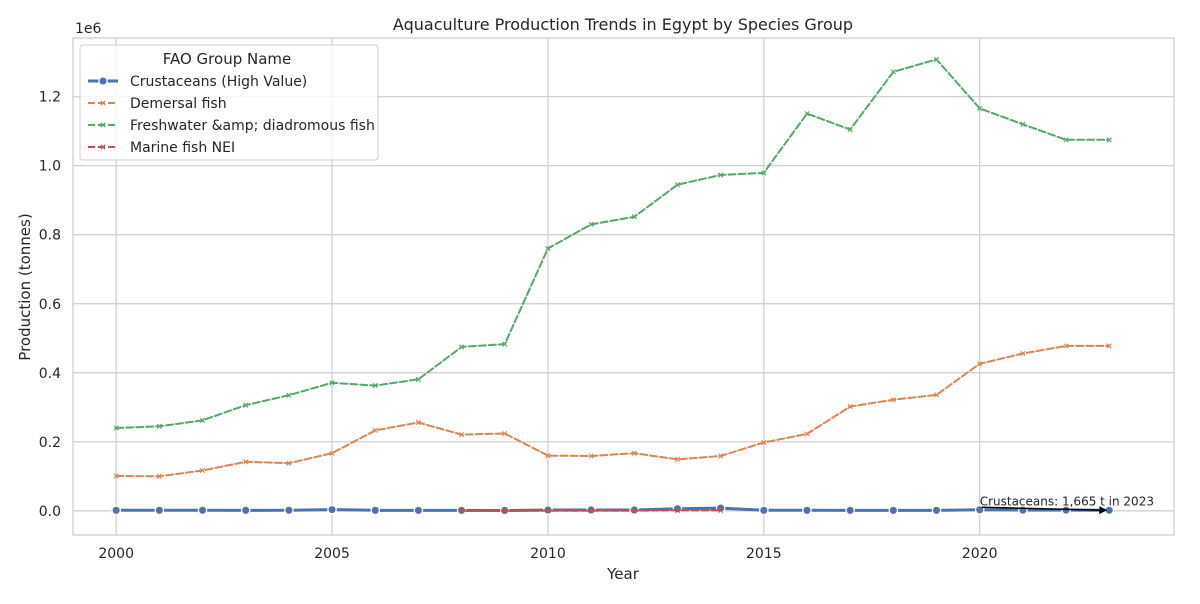  What do you see at coordinates (50, 236) in the screenshot?
I see `y-tick-label: 0.8` at bounding box center [50, 236].